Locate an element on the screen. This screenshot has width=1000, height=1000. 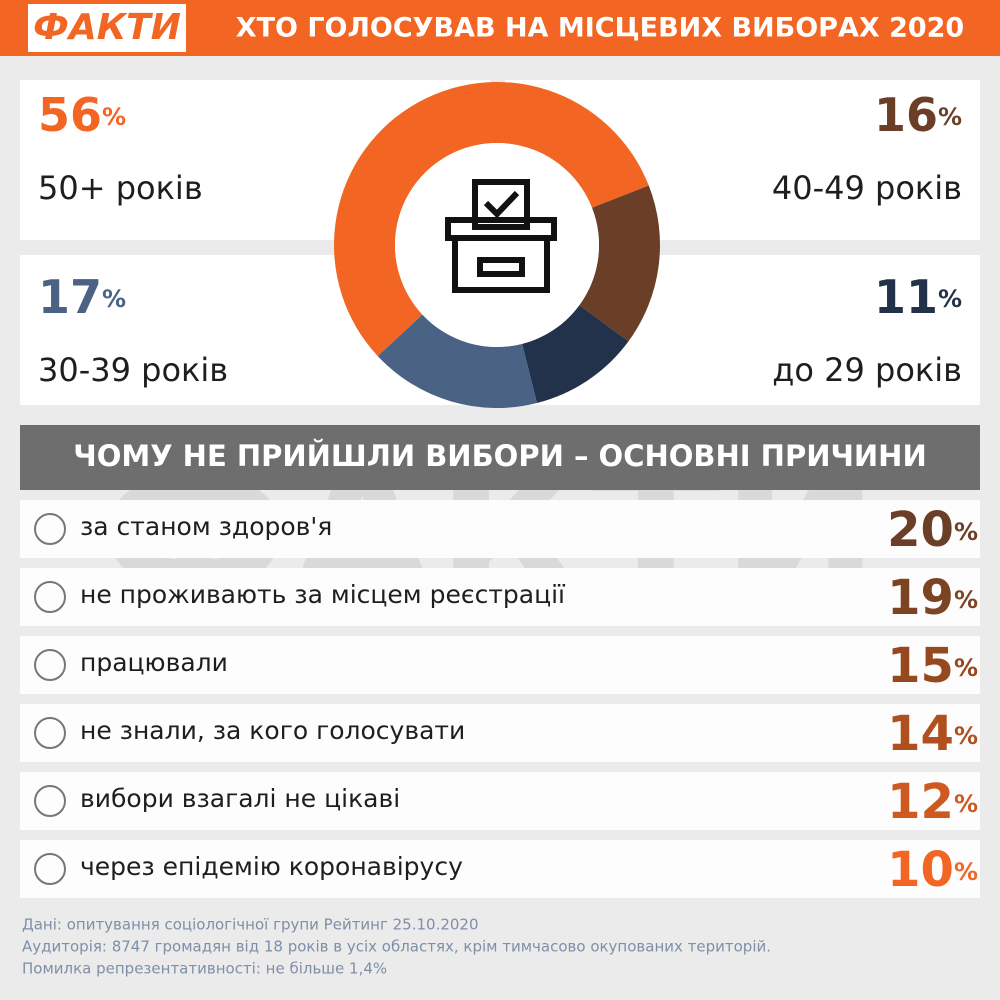
title: ХТО ГОЛОСУВАВ НА МІСЦЕВИХ ВИБОРАХ 2020 is located at coordinates (600, 28).